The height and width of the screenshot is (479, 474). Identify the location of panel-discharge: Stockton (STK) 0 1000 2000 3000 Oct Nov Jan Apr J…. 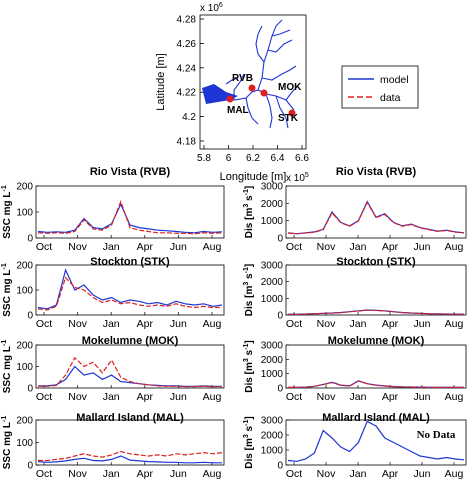
(355, 293).